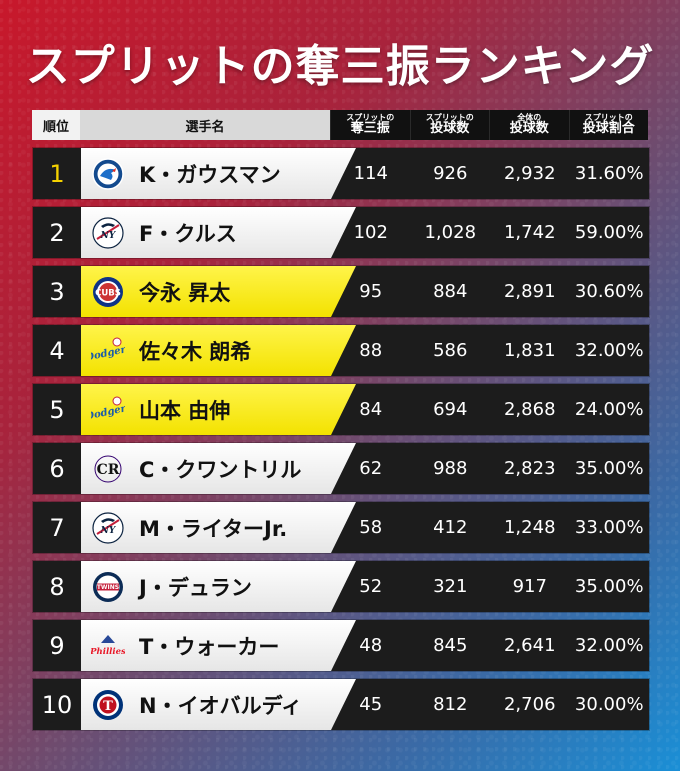  Describe the element at coordinates (608, 129) in the screenshot. I see `header-split-ratio-big: 投球割合` at that location.